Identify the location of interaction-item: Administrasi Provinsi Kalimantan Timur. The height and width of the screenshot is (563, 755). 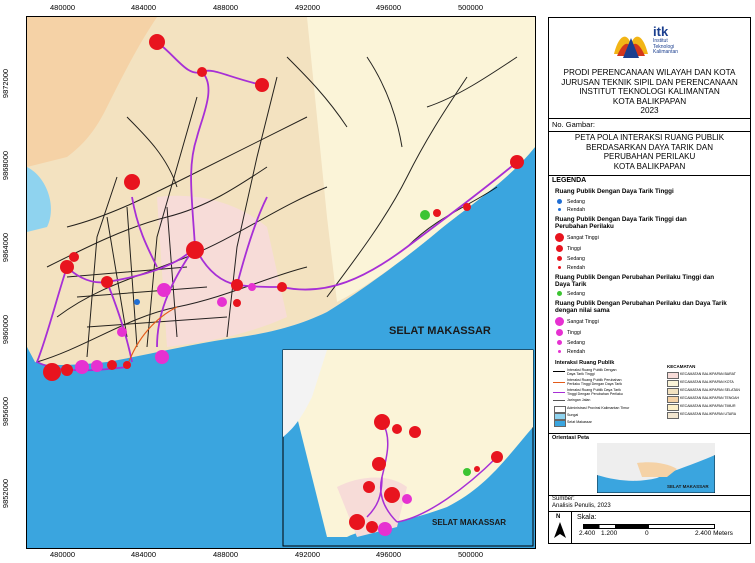
(598, 408).